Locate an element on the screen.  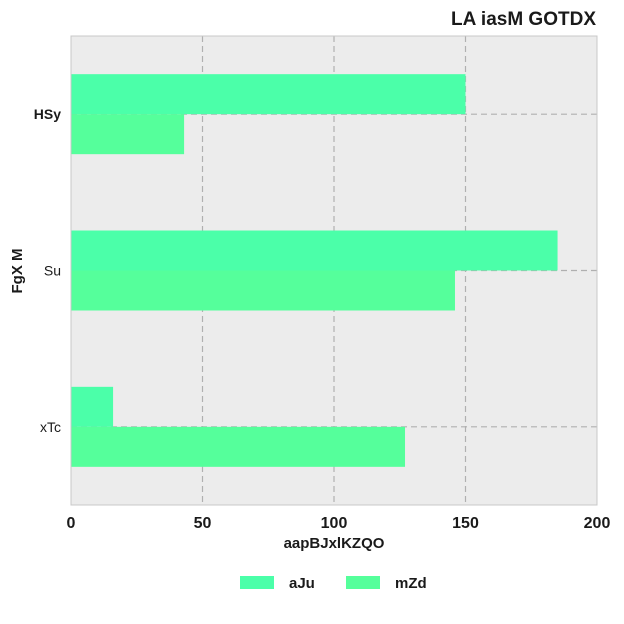
x-tick-label: 150 is located at coordinates (465, 523).